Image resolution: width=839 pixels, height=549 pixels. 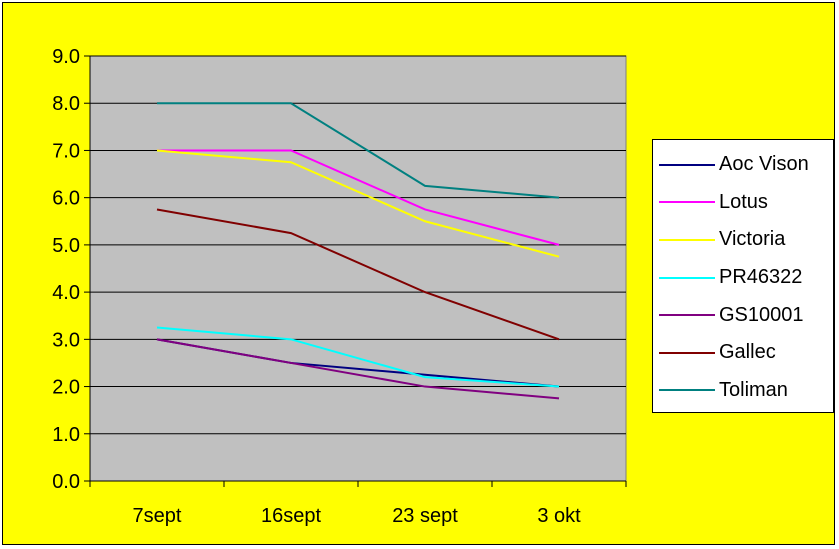 What do you see at coordinates (358, 274) in the screenshot?
I see `series-line-gallec` at bounding box center [358, 274].